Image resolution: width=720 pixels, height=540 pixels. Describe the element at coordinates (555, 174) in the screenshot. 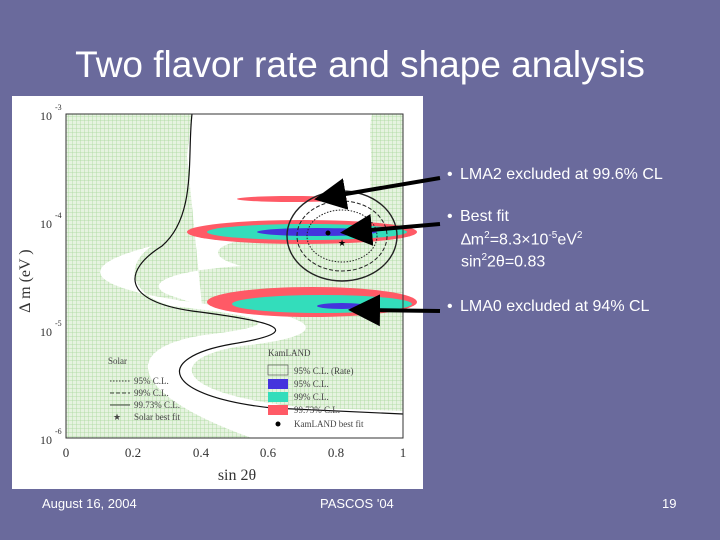

I see `bullet-lma2: • LMA2 excluded at 99.6% CL` at that location.